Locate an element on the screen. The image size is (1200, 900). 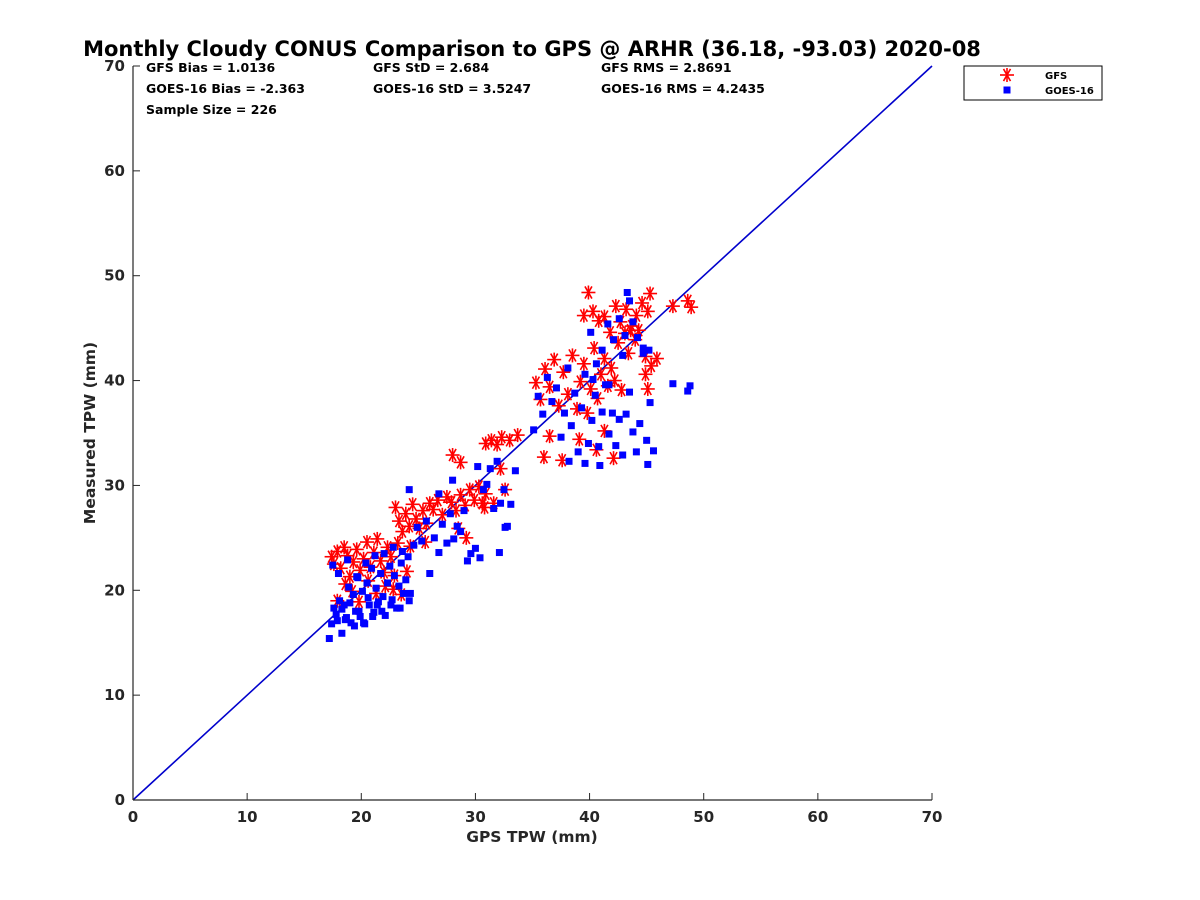
x-tick-label: 20 is located at coordinates (361, 817).